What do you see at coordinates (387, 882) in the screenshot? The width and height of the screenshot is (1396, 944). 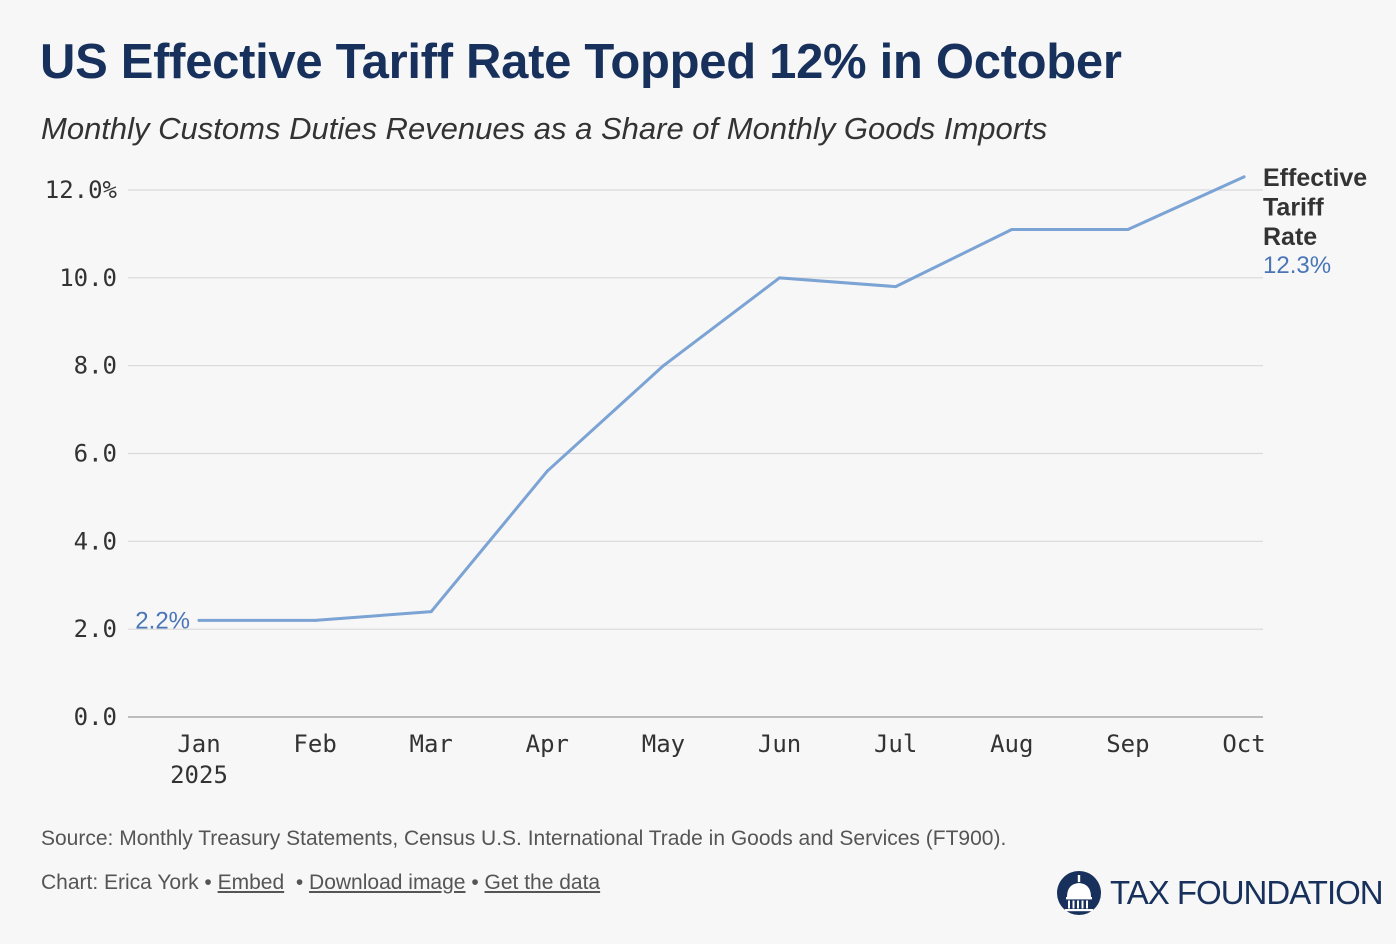 I see `download-image-link: Download image` at bounding box center [387, 882].